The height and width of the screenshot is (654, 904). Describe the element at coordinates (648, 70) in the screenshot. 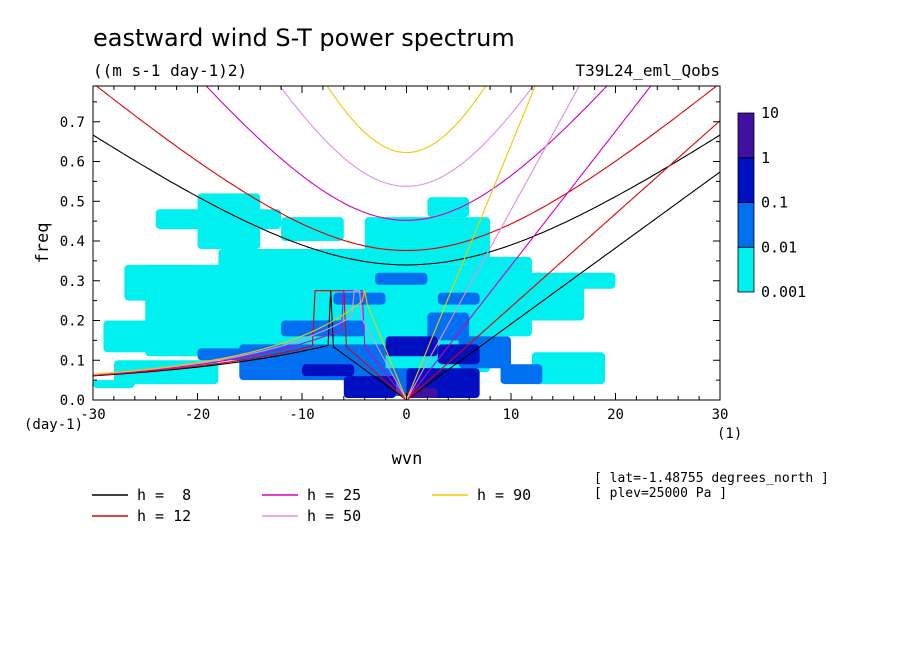

I see `run-label: T39L24_eml_Qobs` at that location.